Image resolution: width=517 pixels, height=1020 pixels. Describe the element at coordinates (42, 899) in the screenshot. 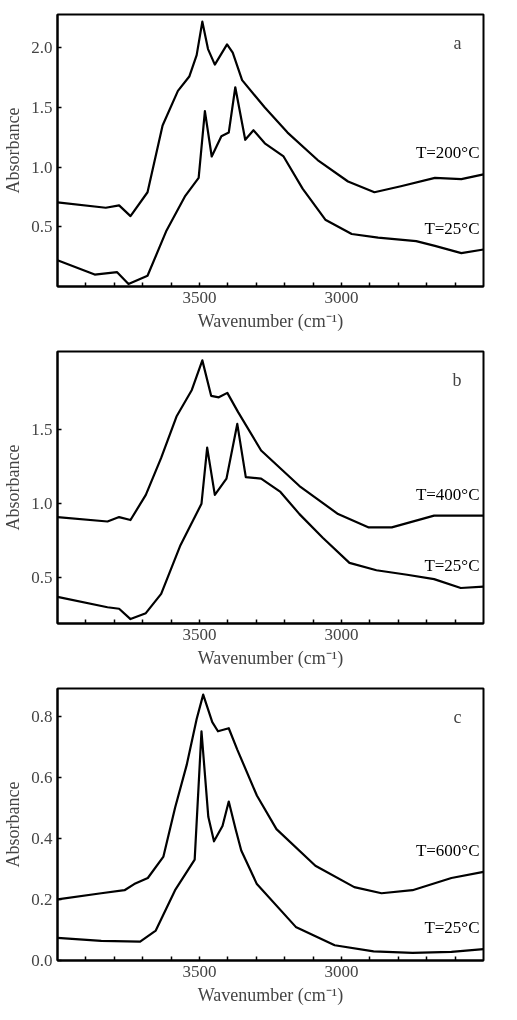

I see `y-tick-label: 0.2` at that location.